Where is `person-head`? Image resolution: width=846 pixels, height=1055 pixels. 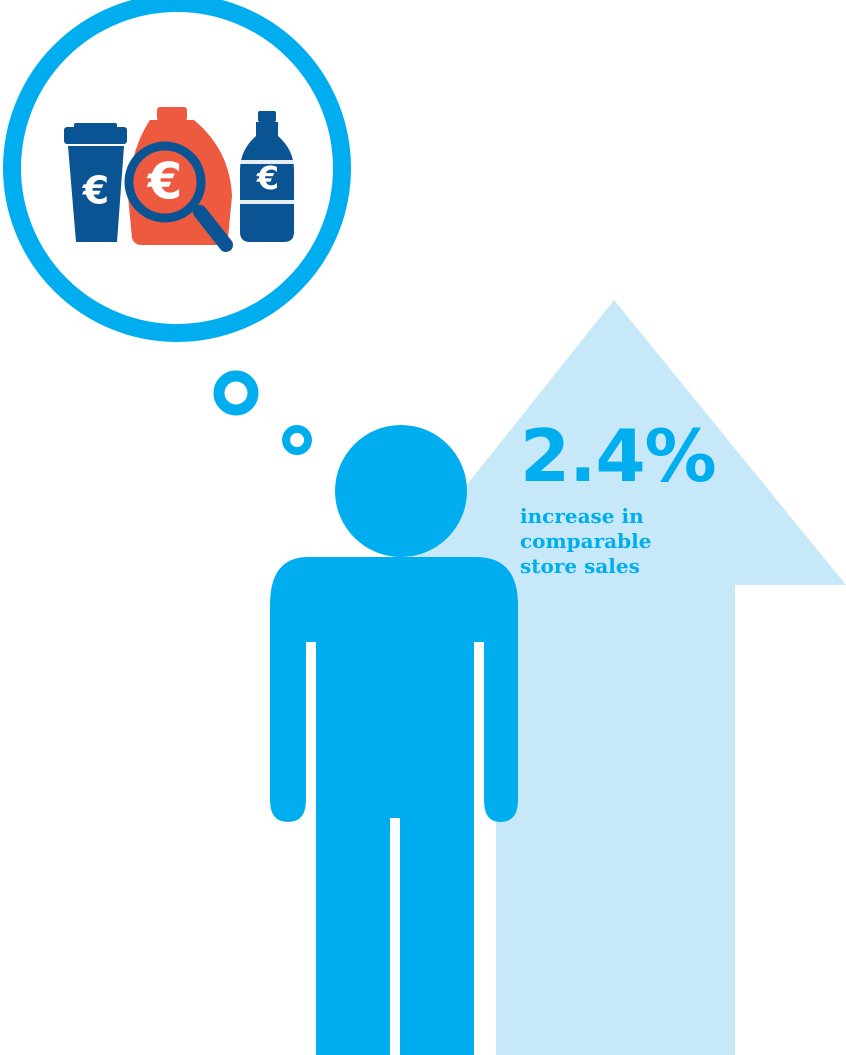
person-head is located at coordinates (401, 491).